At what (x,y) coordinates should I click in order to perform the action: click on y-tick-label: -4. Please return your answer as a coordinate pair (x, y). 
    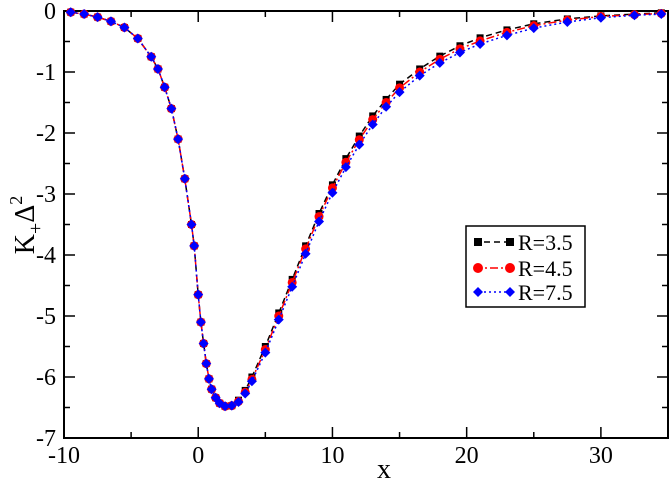
    Looking at the image, I should click on (46, 256).